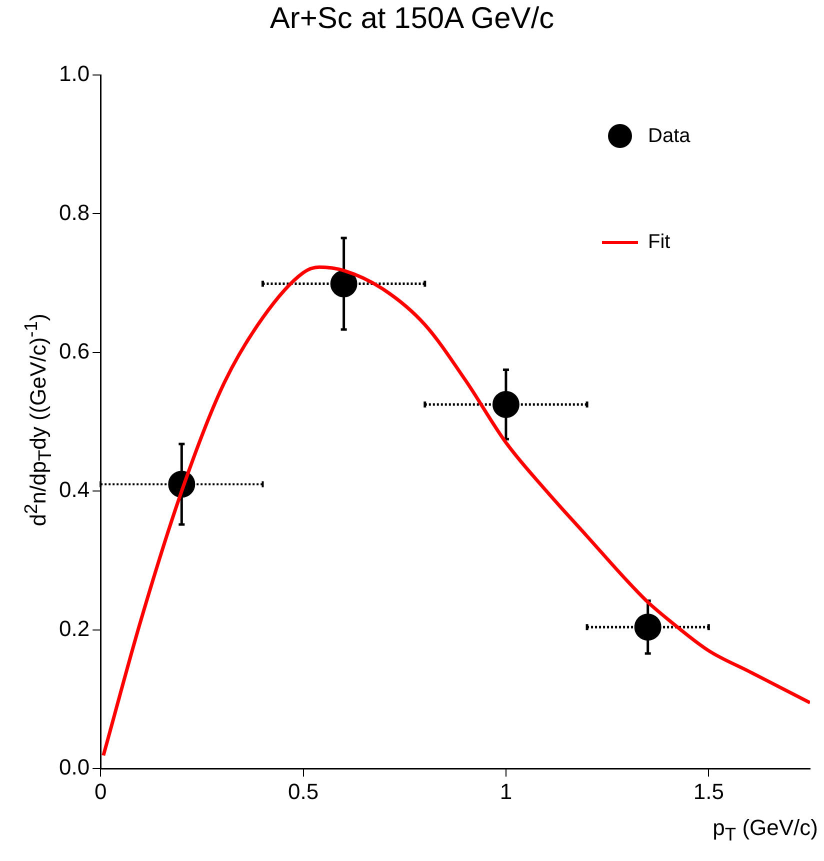  What do you see at coordinates (659, 242) in the screenshot?
I see `legend-label: Fit` at bounding box center [659, 242].